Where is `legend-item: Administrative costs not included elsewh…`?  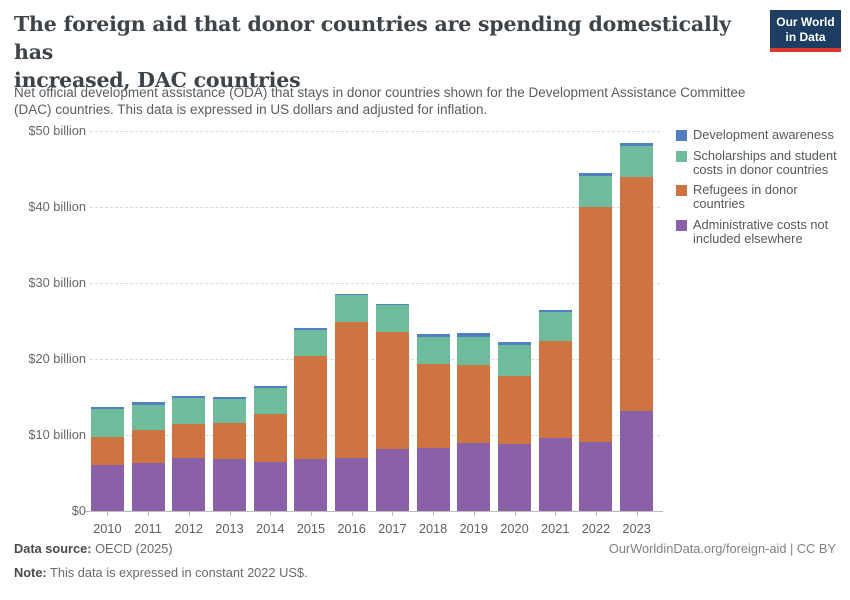 legend-item: Administrative costs not included elsewh… is located at coordinates (762, 232).